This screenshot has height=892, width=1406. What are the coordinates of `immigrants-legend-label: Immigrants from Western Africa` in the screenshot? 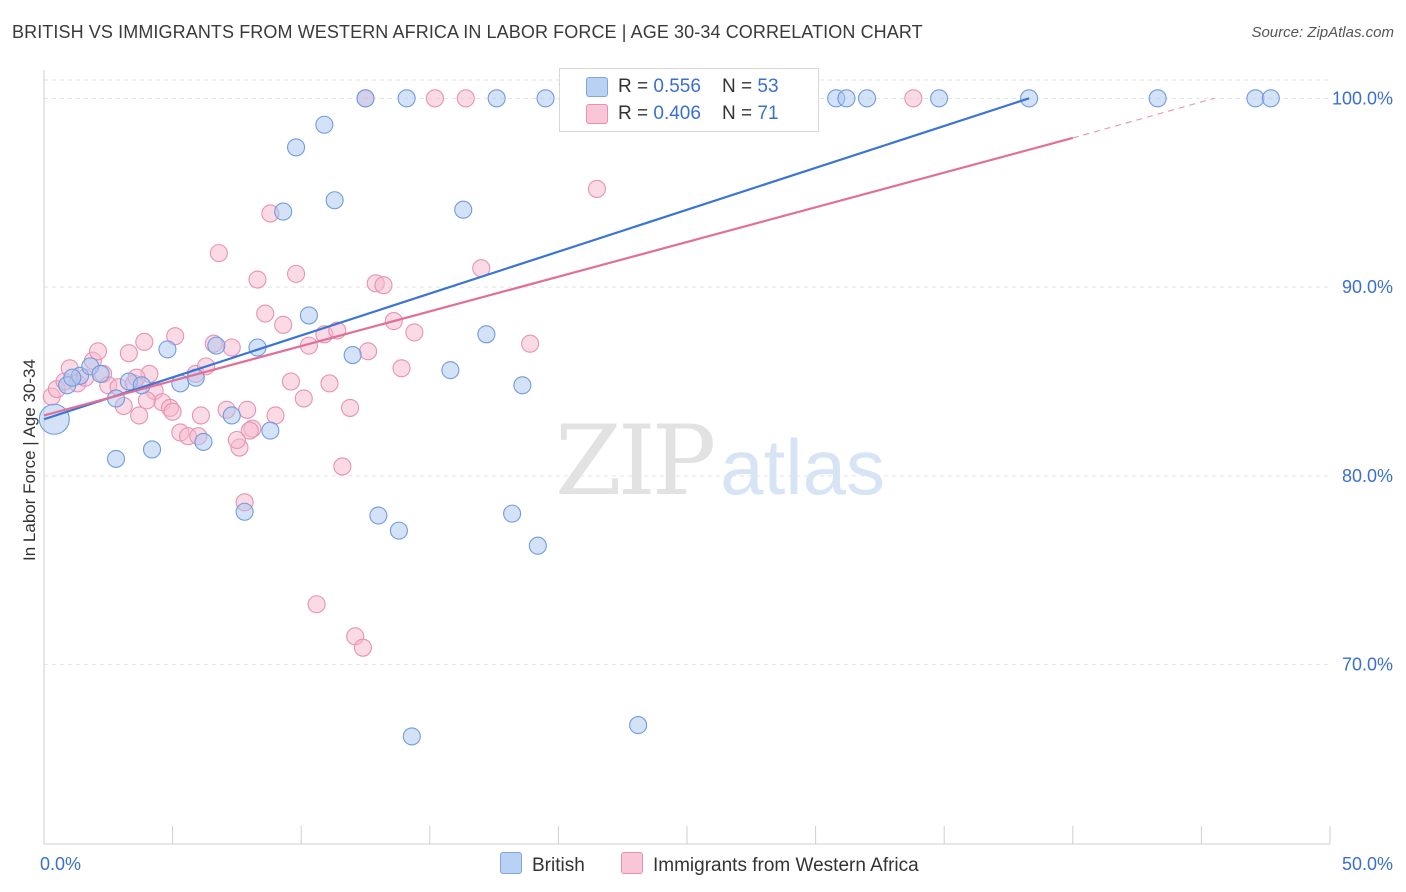 It's located at (786, 865).